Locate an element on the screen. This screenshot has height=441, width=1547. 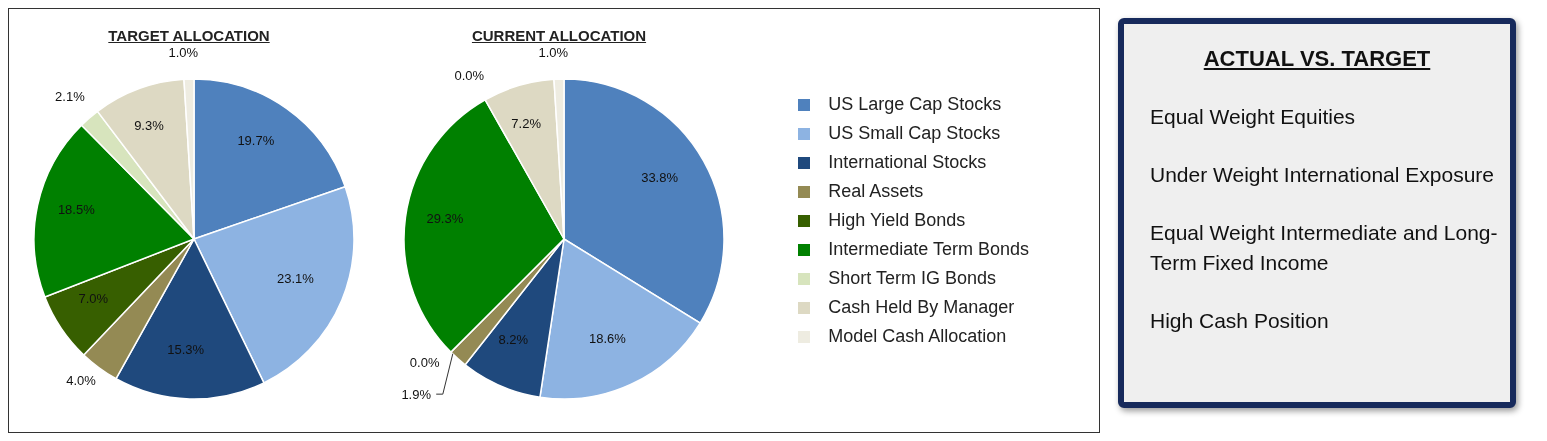
legend-label: Real Assets is located at coordinates (876, 191).